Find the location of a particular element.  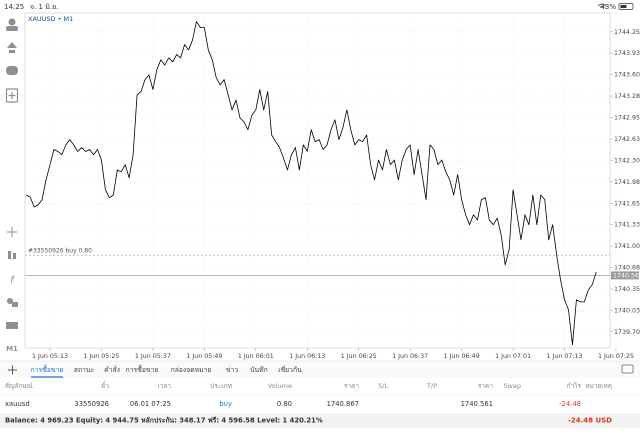

toolbar: f M1 is located at coordinates (12, 185).